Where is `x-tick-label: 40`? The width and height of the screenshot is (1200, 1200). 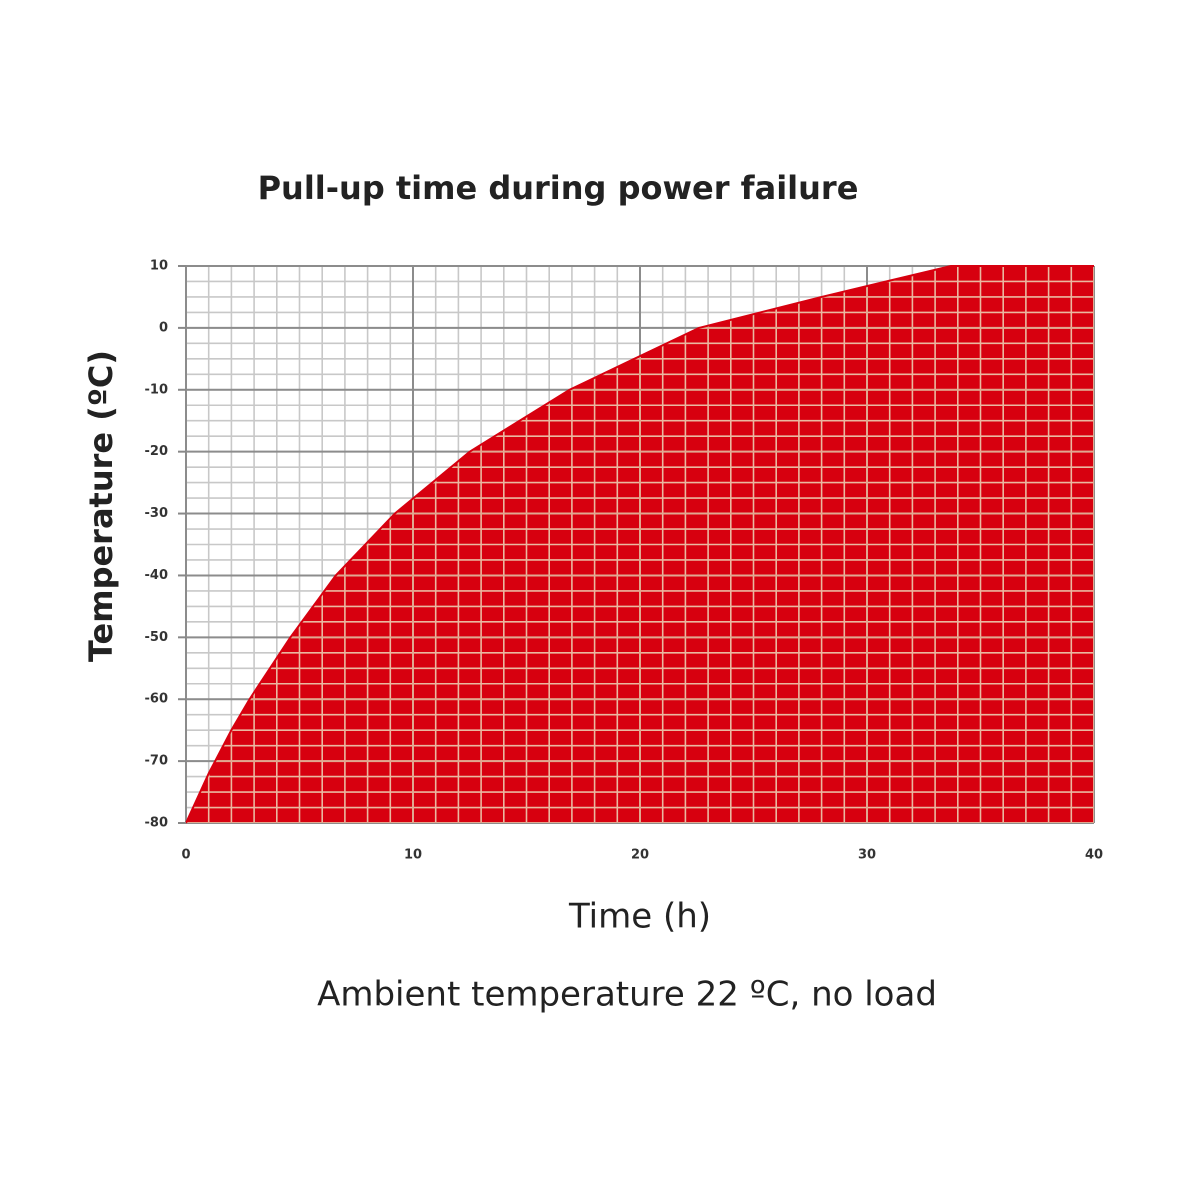
x-tick-label: 40 is located at coordinates (1094, 855).